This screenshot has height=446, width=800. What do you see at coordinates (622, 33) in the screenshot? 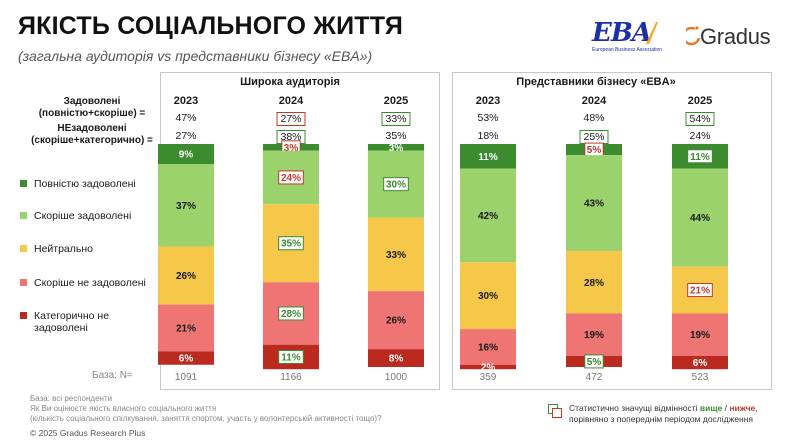
I see `eba-logo-mark: EBA` at bounding box center [622, 33].